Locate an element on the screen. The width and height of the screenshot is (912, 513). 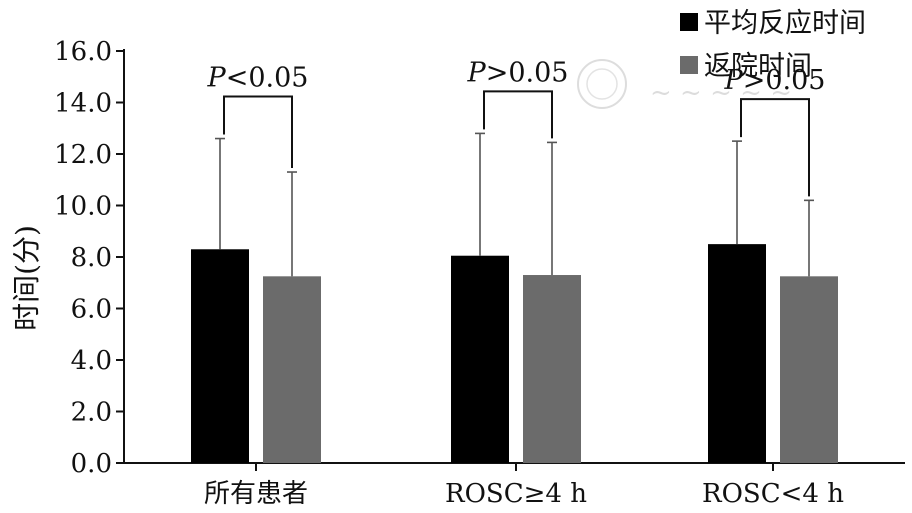
x-category-label: 所有患者 is located at coordinates (256, 494).